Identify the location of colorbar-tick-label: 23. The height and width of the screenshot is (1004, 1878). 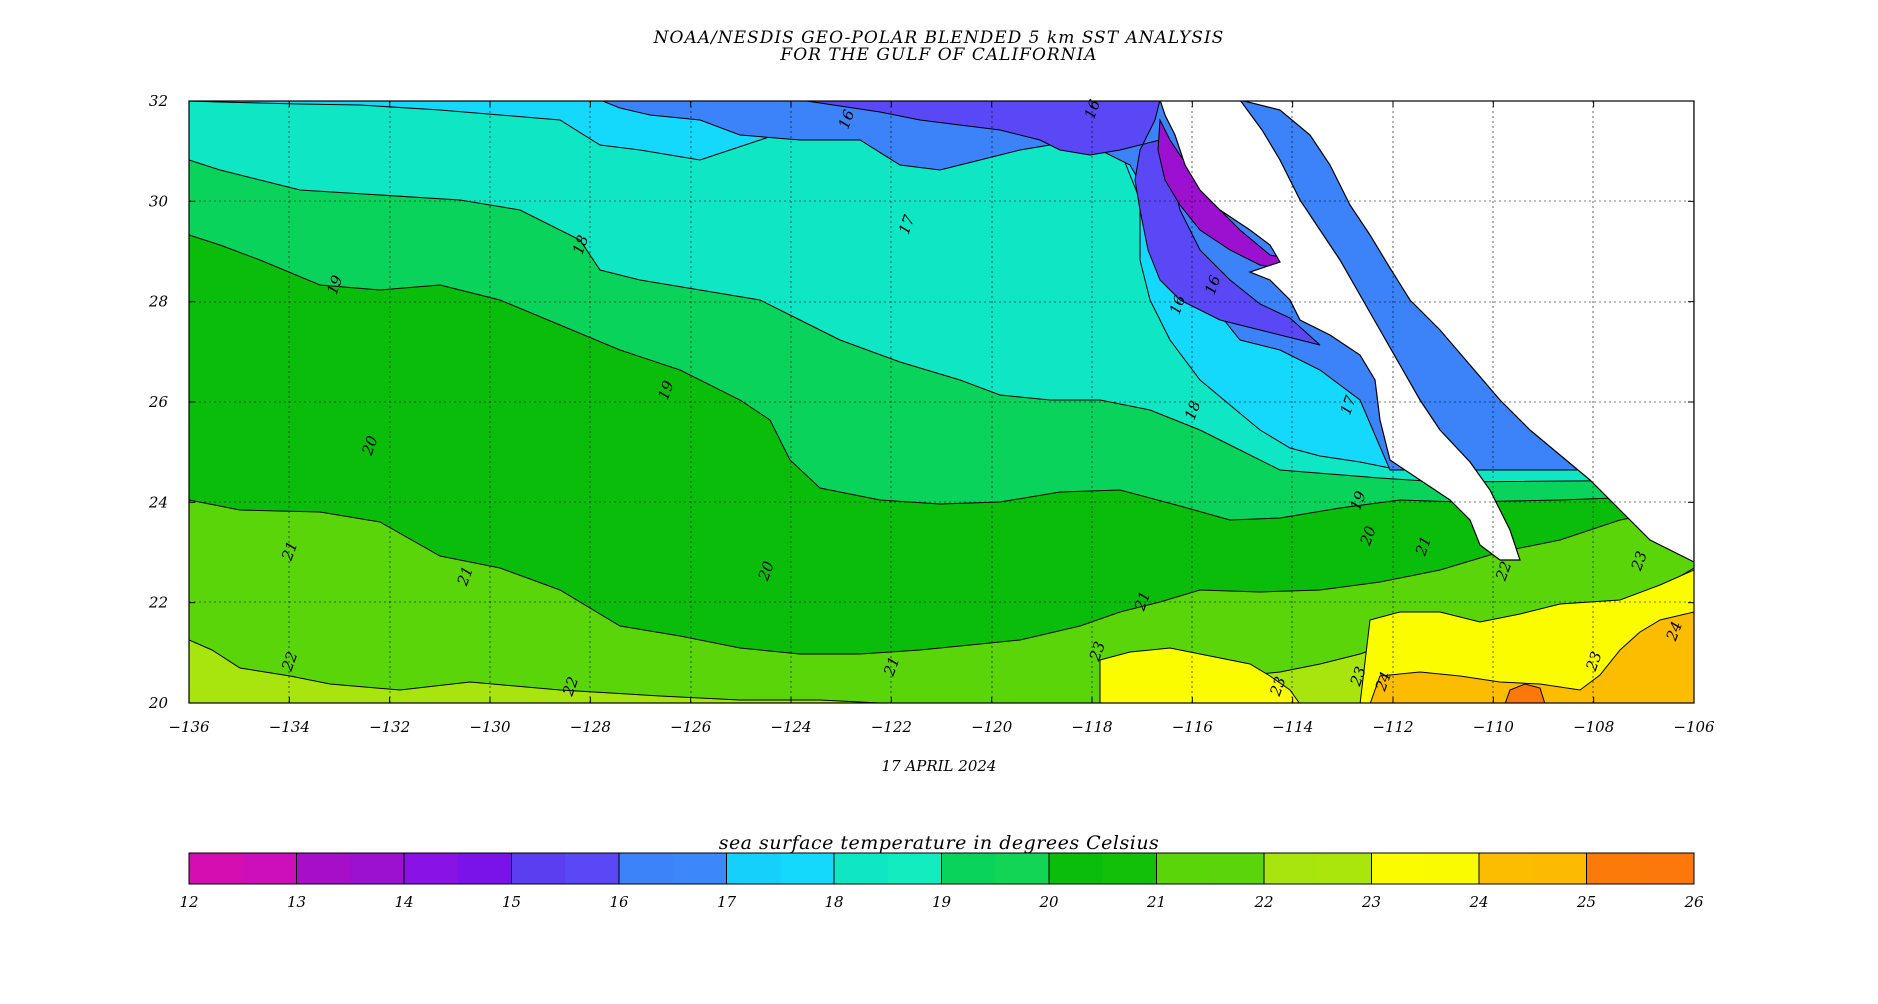
(1371, 902).